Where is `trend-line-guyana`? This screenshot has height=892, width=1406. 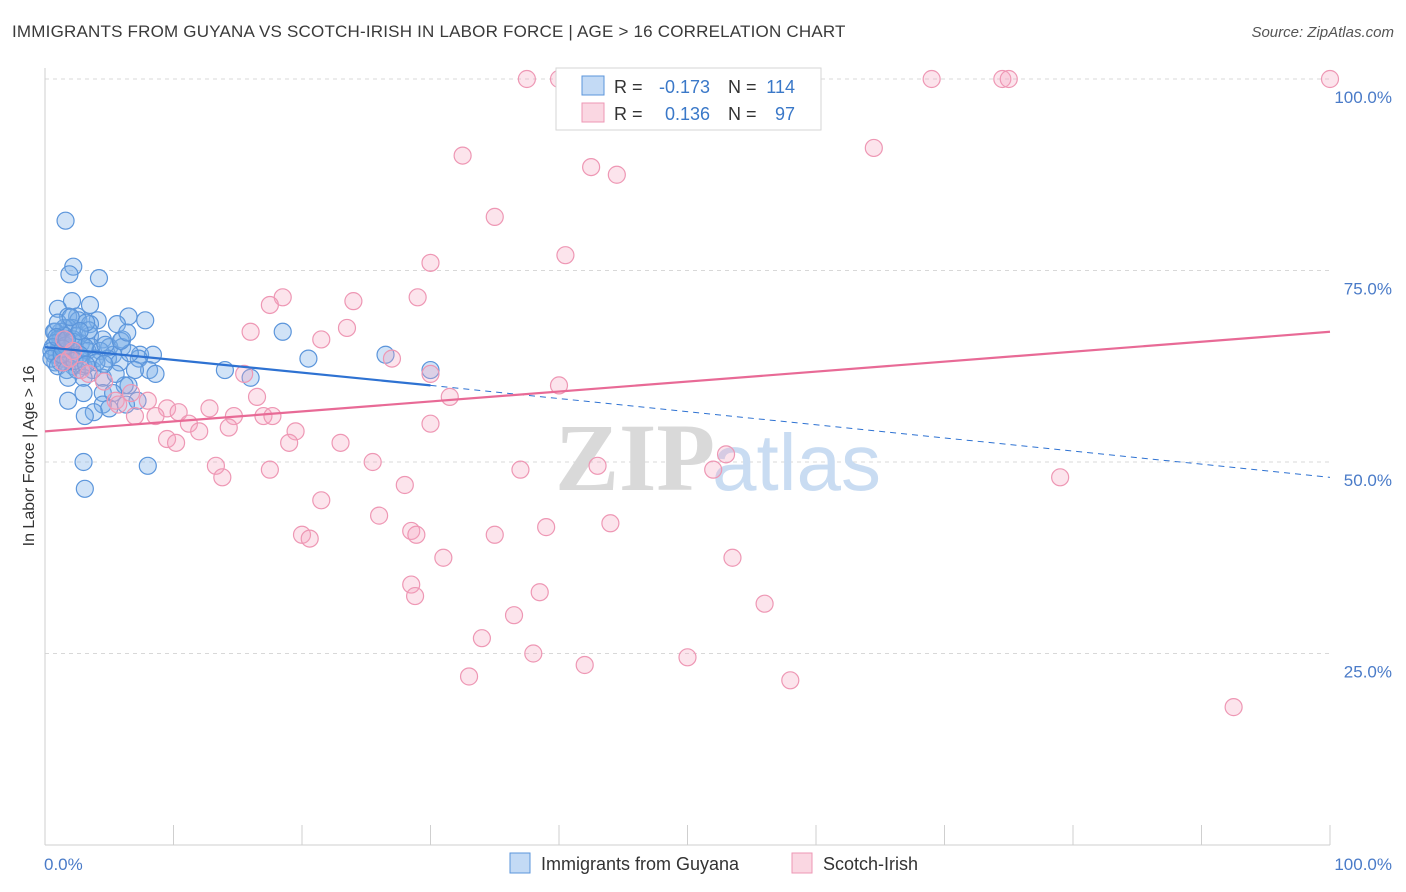
trend-line-guyana is located at coordinates (237, 366).